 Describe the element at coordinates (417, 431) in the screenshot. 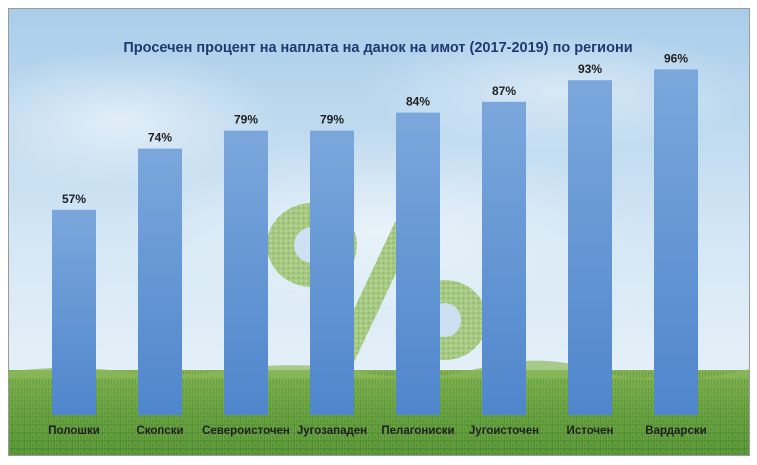

I see `category-label: Пелагониски` at that location.